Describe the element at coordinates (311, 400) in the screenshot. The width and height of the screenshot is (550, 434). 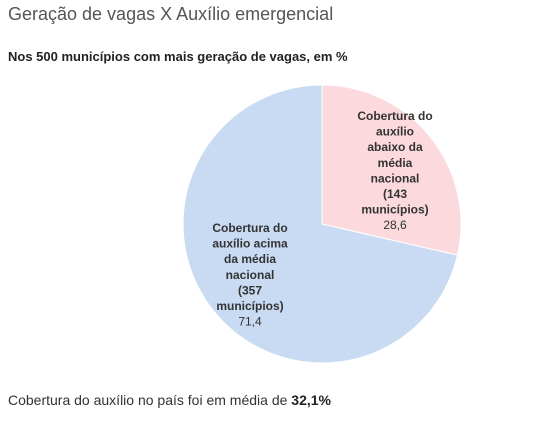
I see `footnote-highlight: 32,1%` at that location.